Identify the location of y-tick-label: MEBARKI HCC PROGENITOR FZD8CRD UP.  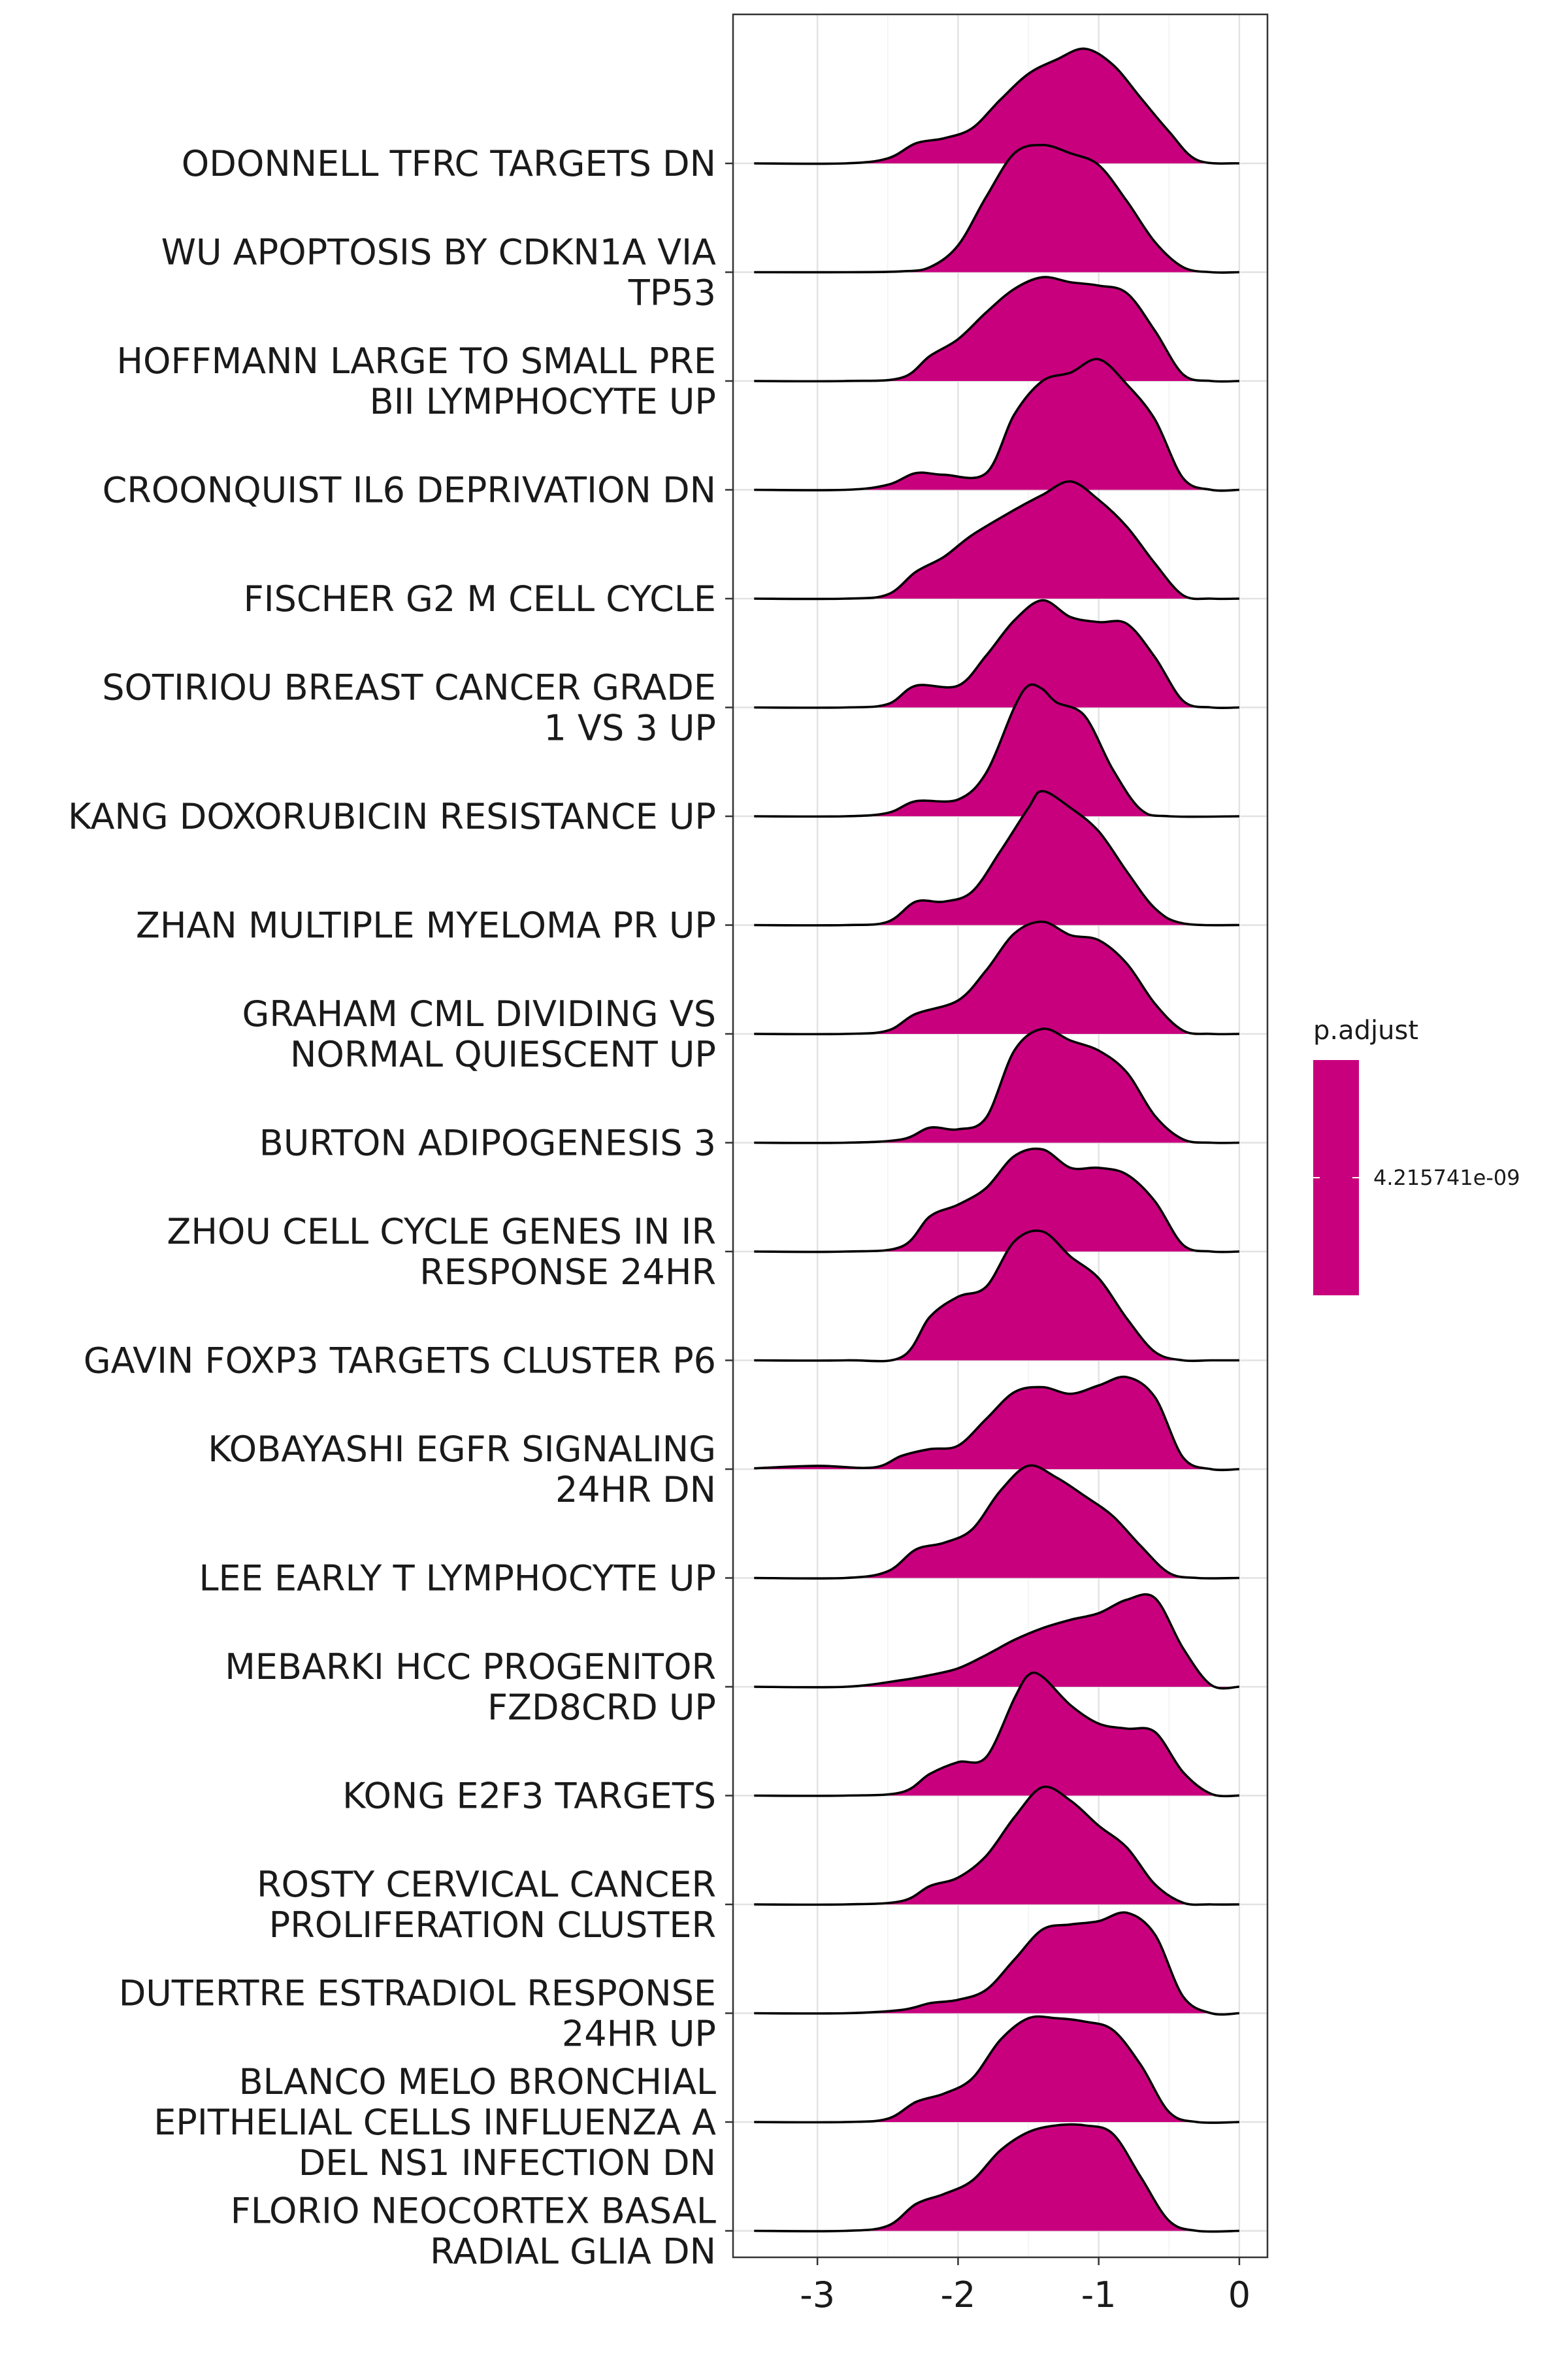
(470, 1687).